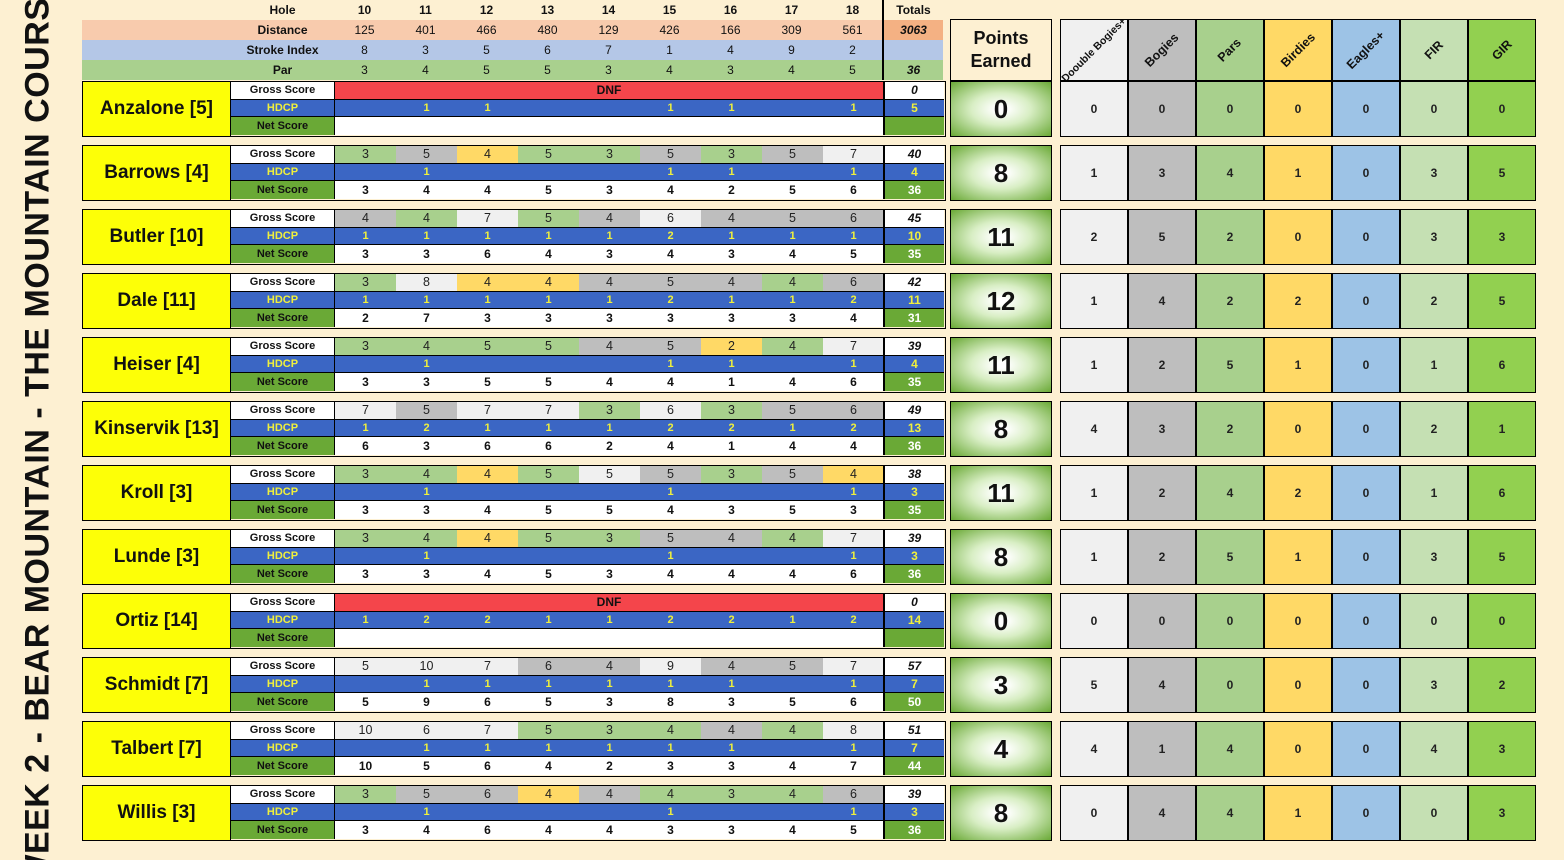 This screenshot has height=860, width=1564. What do you see at coordinates (512, 10) in the screenshot?
I see `hole-row: Hole 10 11 12 13 14 15 16 17 18 Totals` at bounding box center [512, 10].